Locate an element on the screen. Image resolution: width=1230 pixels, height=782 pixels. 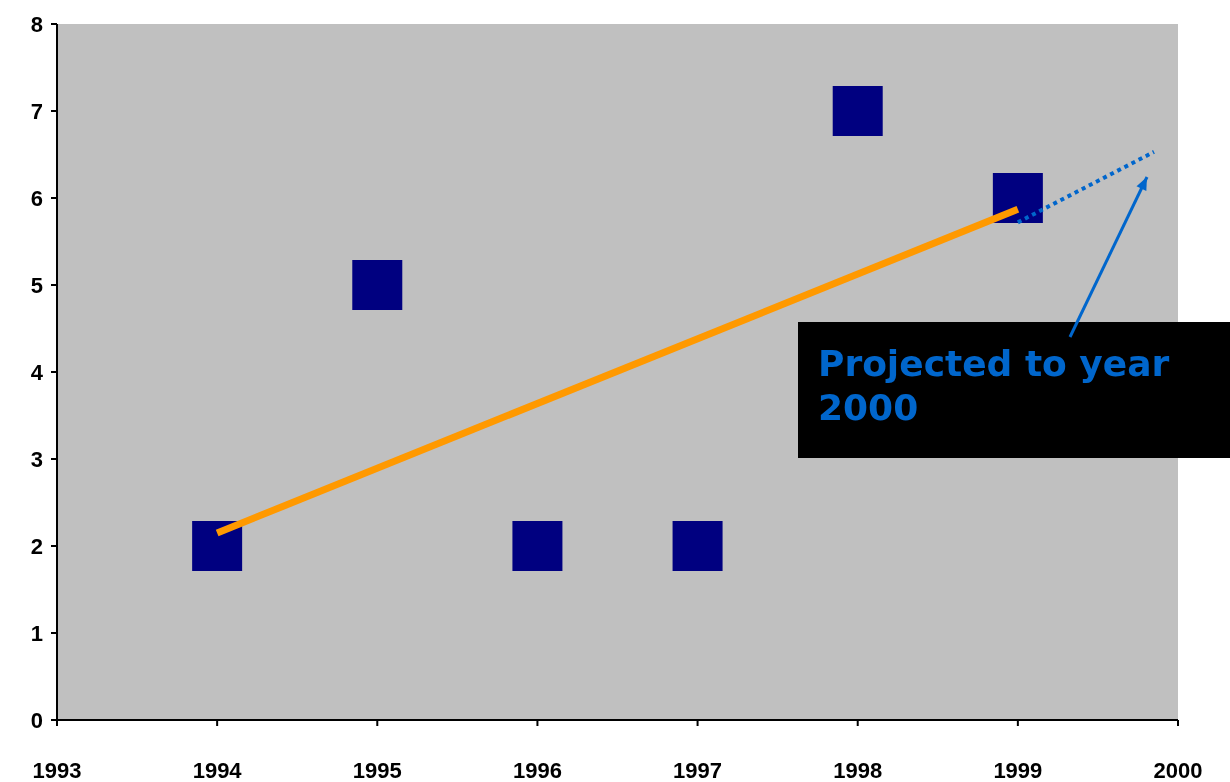
x-tick-label: 2000 is located at coordinates (1178, 770).